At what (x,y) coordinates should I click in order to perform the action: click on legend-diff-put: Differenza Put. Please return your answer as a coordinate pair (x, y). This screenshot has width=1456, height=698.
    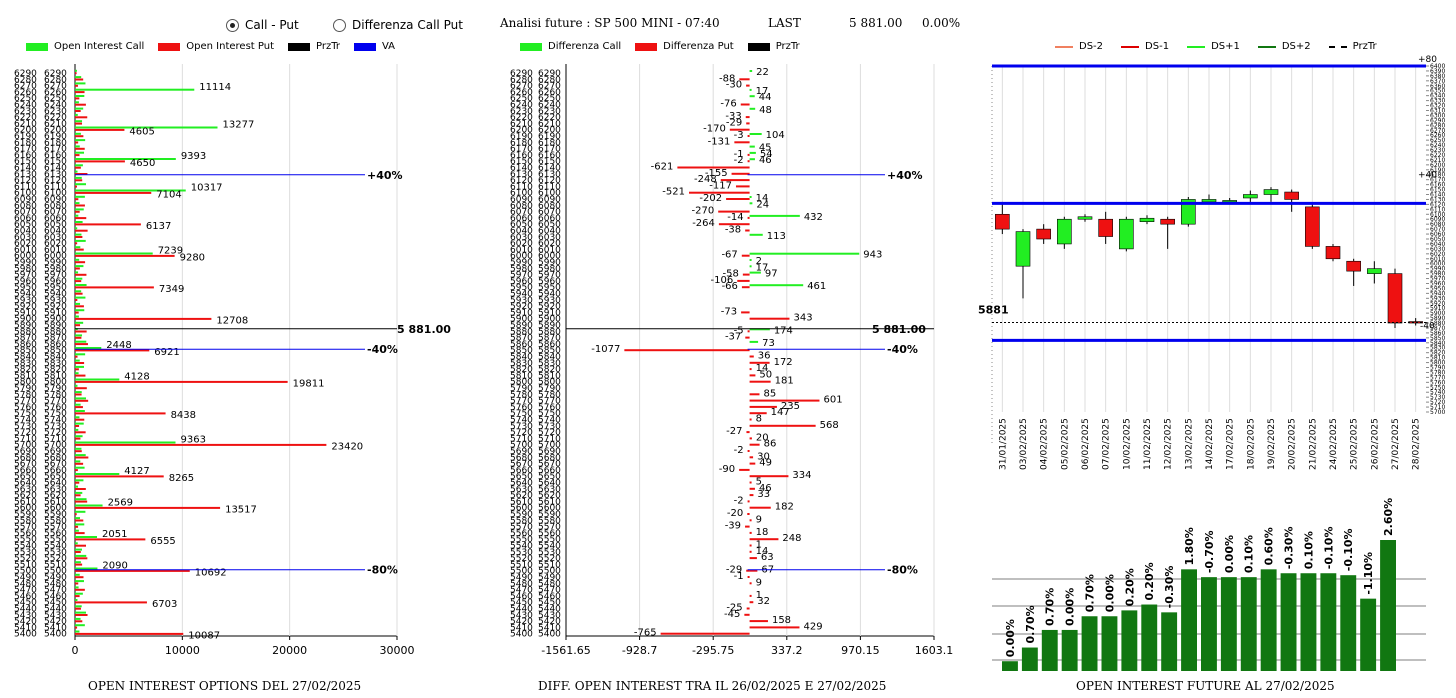
    Looking at the image, I should click on (684, 46).